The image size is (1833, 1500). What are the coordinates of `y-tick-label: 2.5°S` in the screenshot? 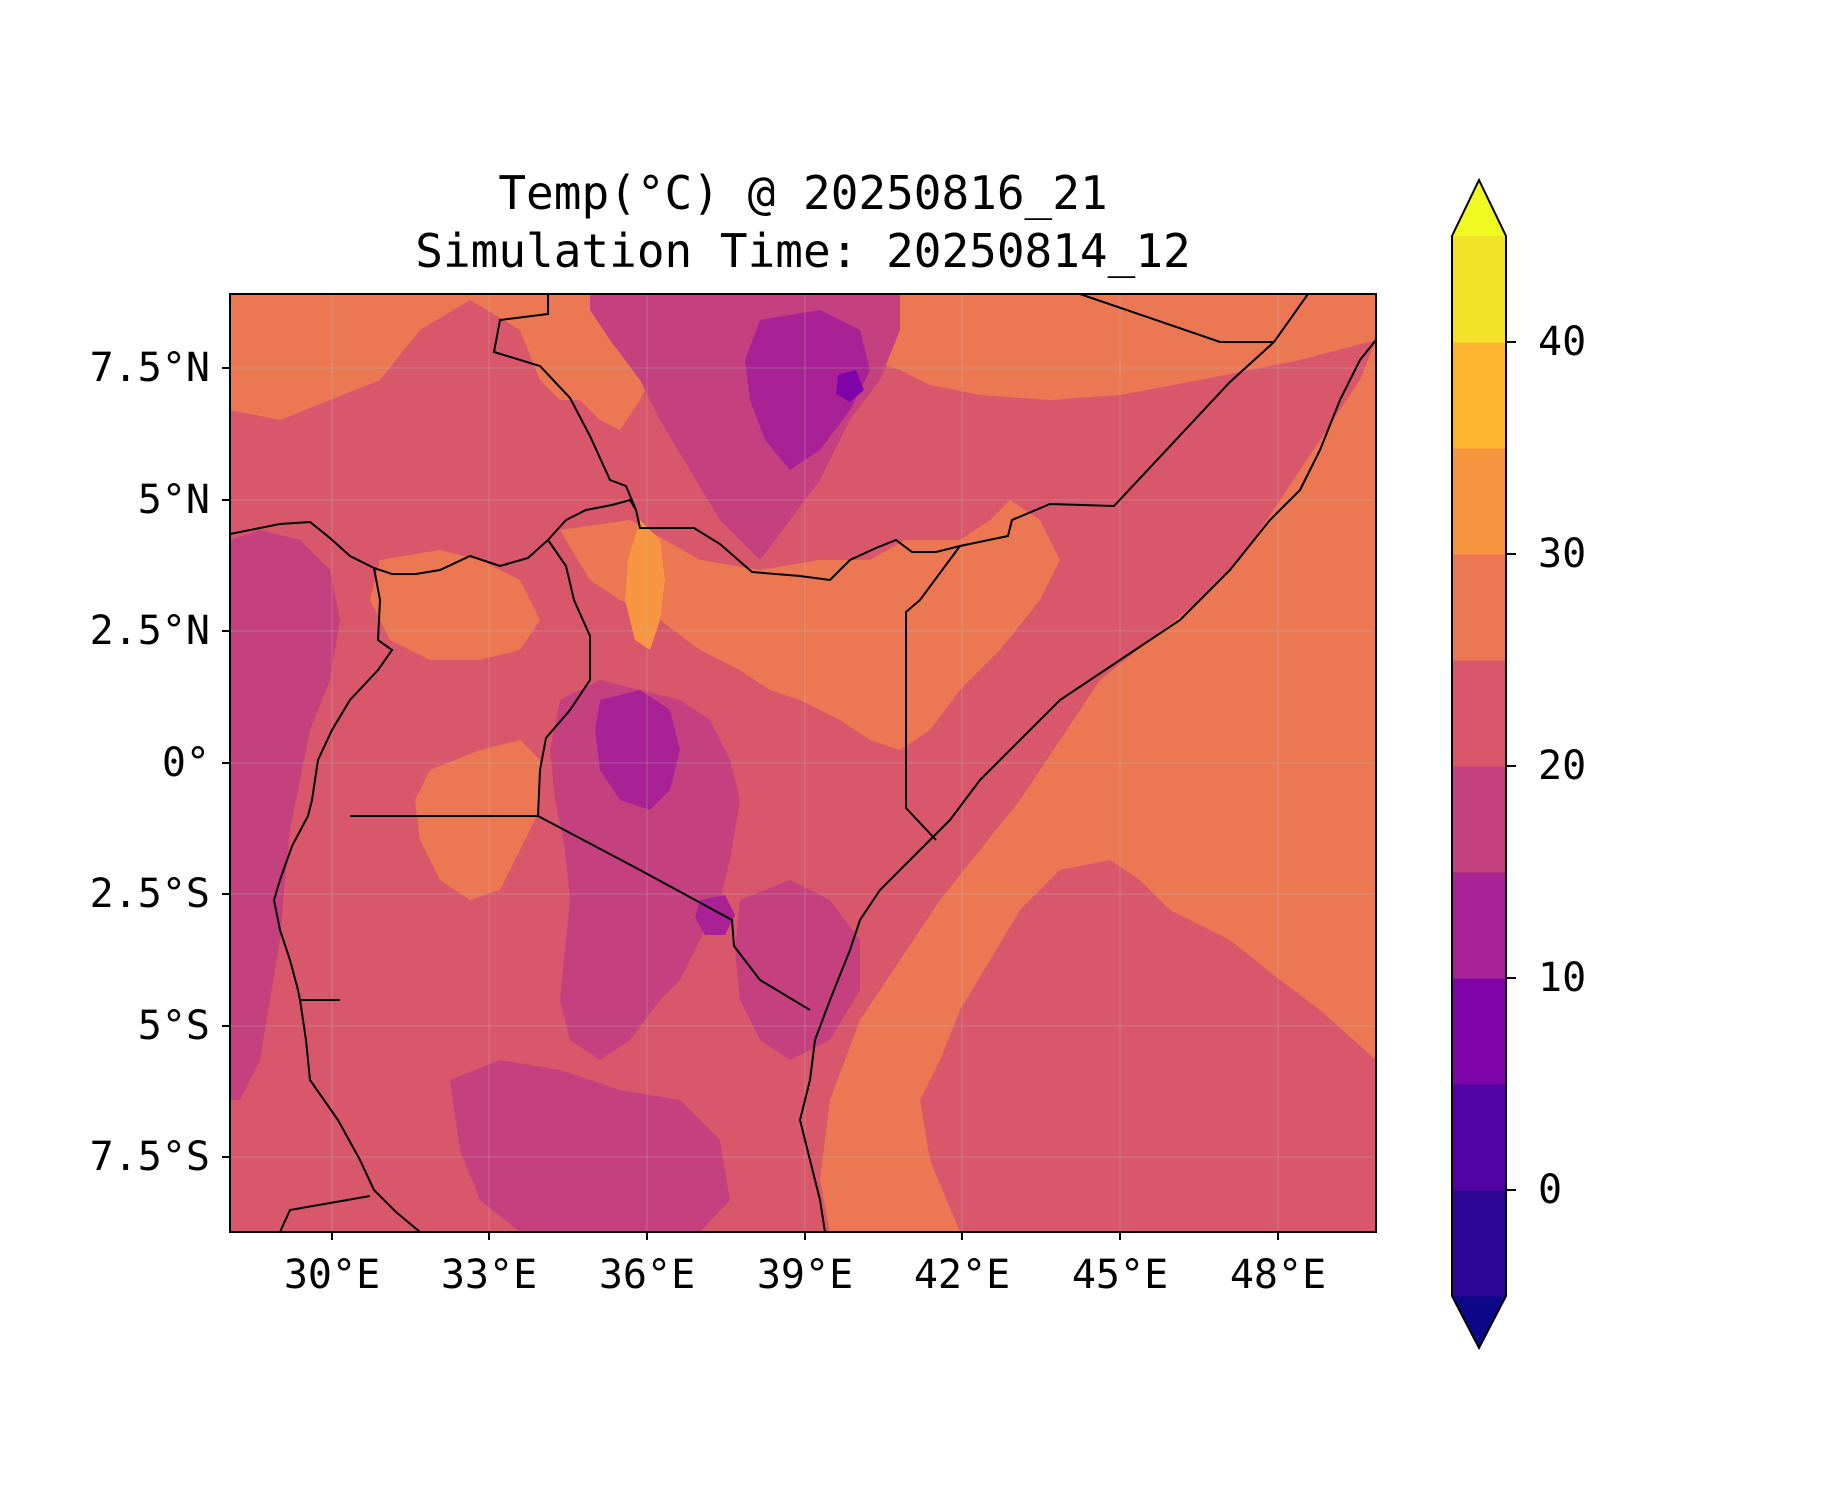 It's located at (149, 894).